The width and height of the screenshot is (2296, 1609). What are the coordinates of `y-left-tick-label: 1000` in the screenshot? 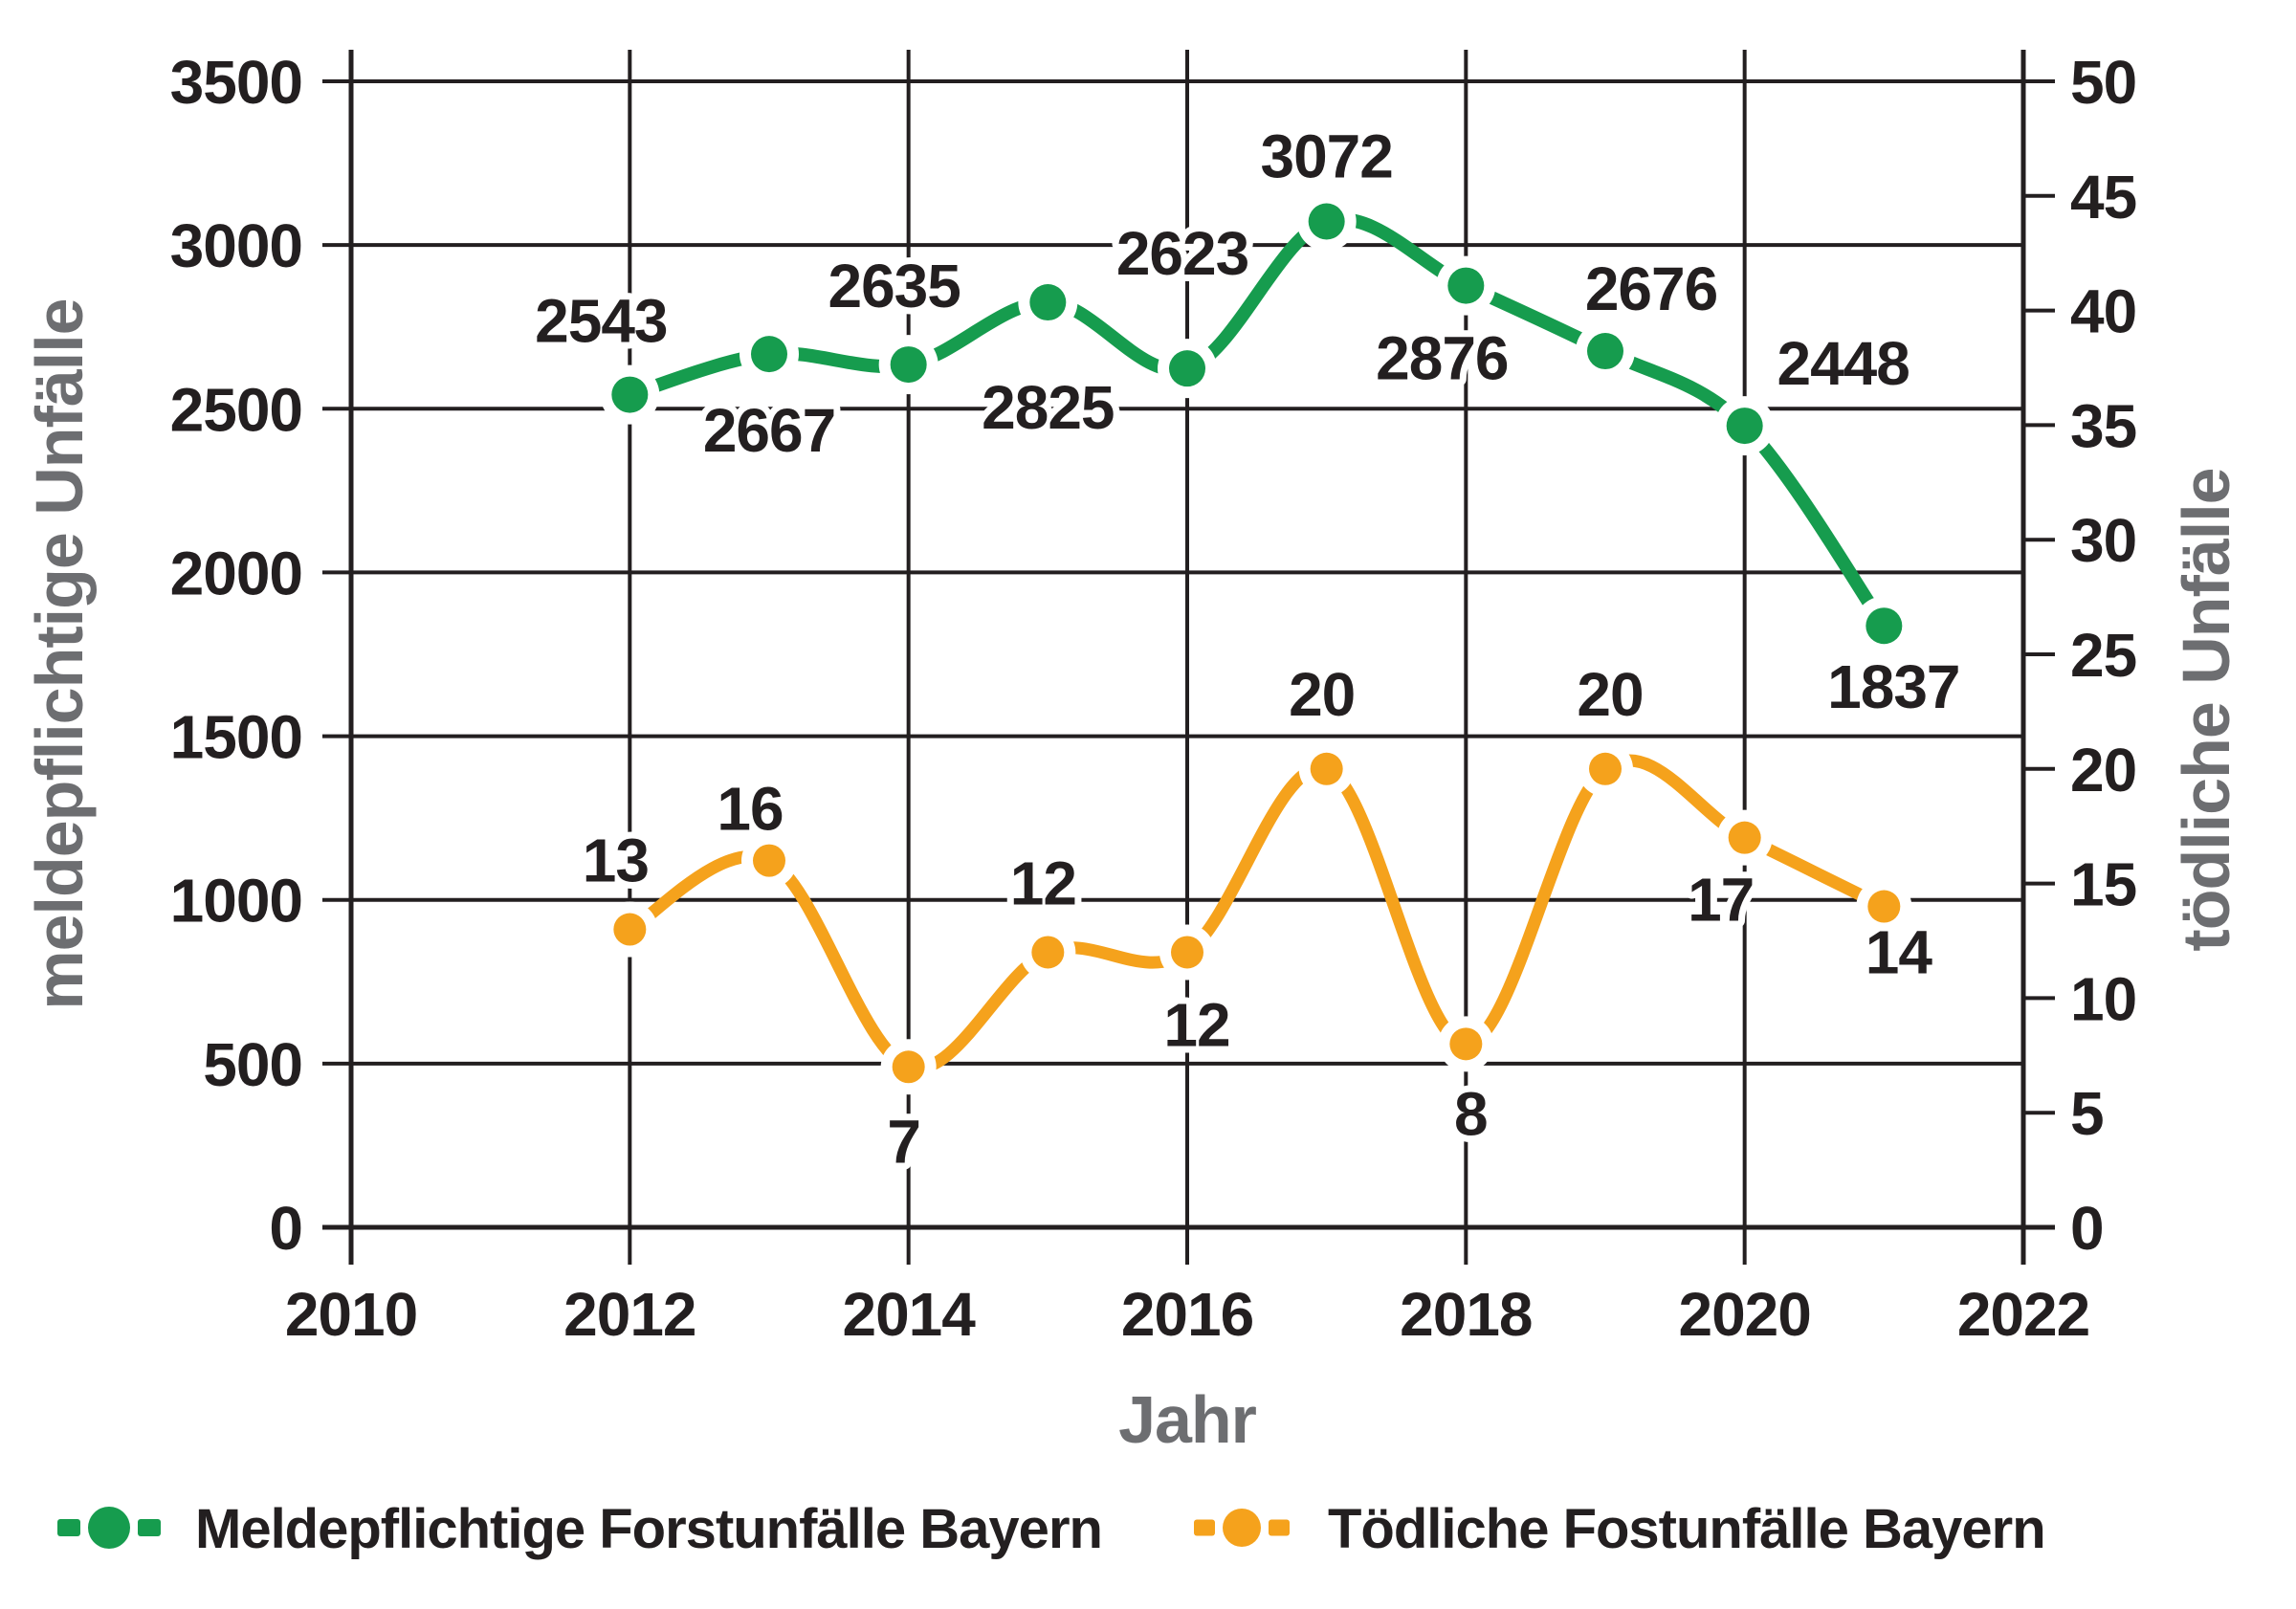 It's located at (236, 901).